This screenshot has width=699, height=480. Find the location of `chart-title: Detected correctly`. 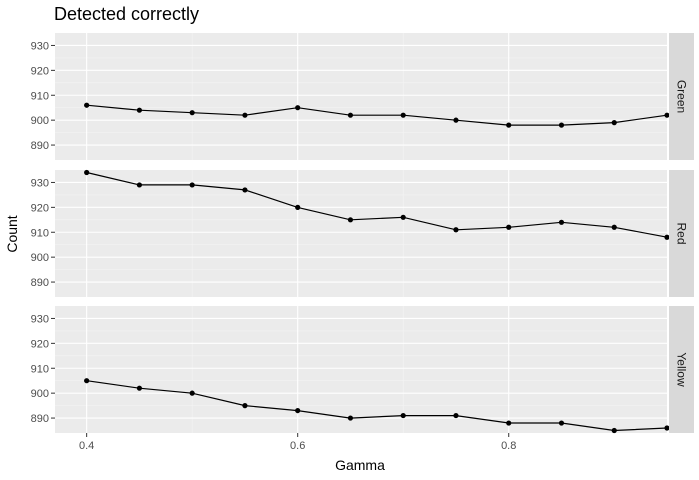

chart-title: Detected correctly is located at coordinates (126, 14).